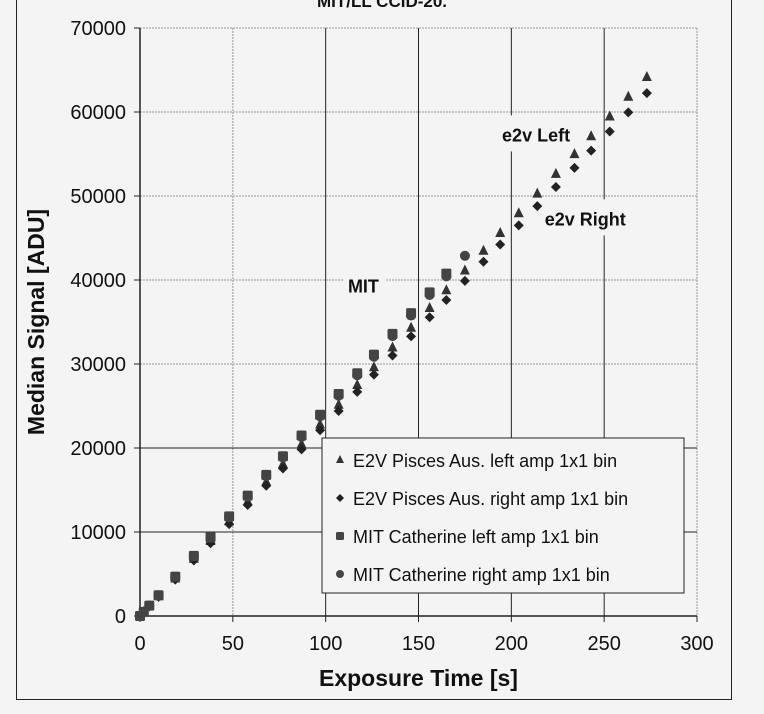  I want to click on legend, so click(503, 515).